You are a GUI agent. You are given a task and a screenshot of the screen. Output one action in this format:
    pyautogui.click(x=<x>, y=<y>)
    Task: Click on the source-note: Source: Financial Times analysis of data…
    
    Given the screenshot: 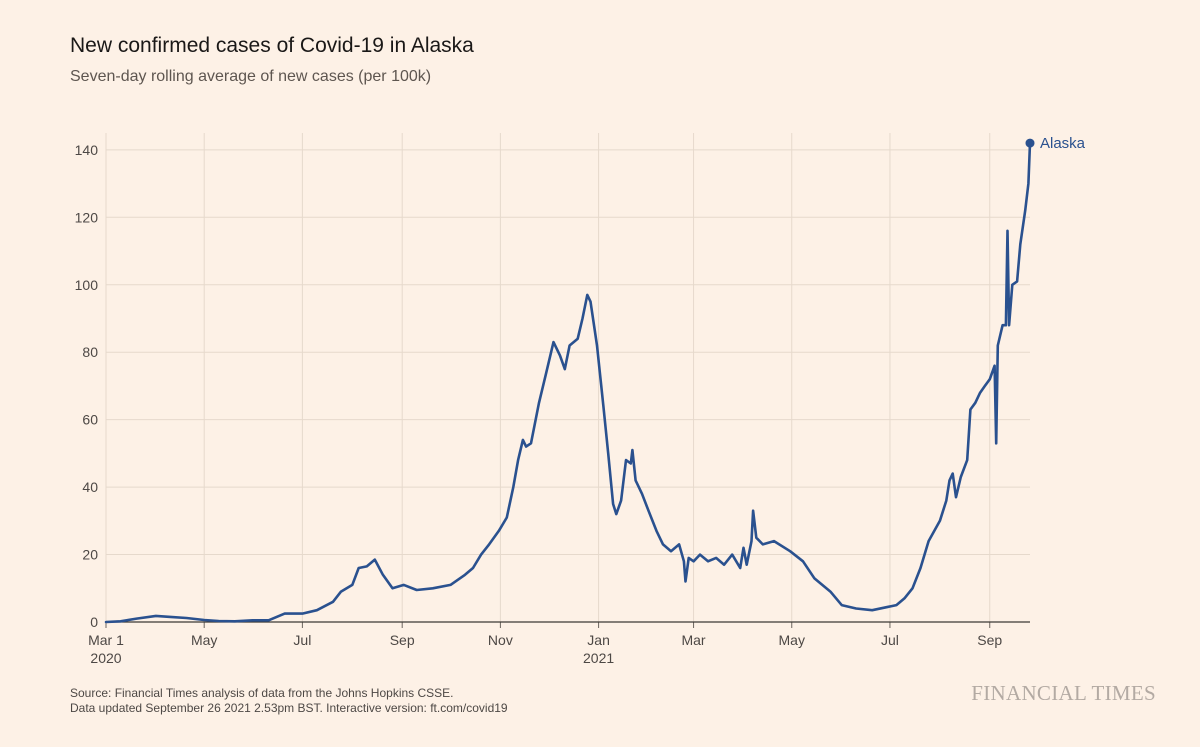 What is the action you would take?
    pyautogui.click(x=289, y=701)
    